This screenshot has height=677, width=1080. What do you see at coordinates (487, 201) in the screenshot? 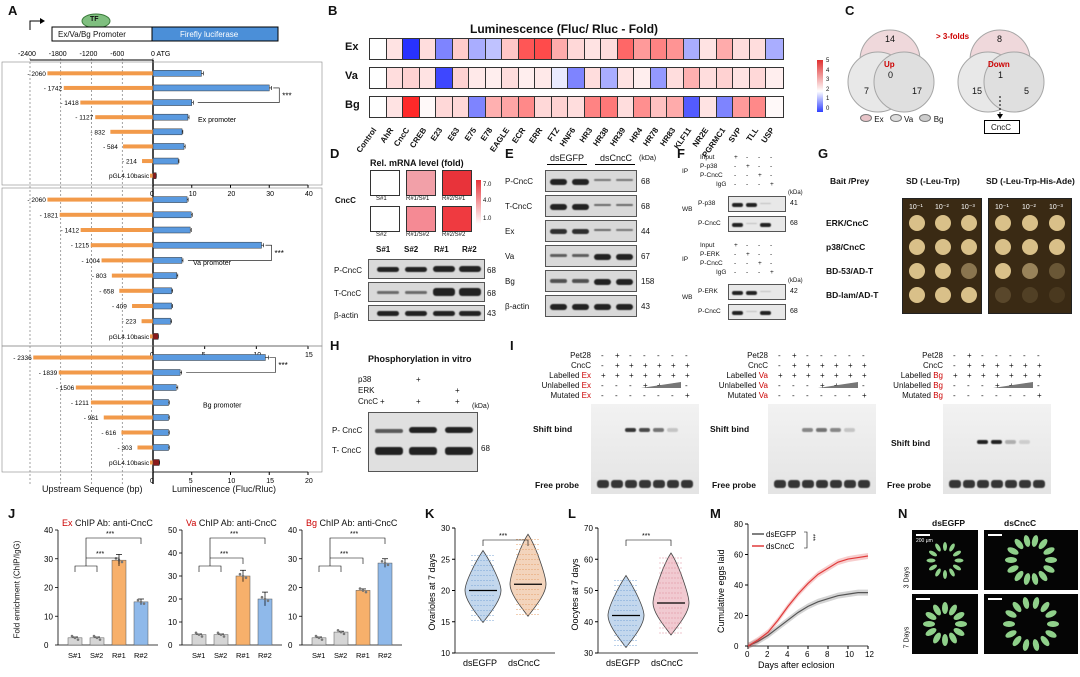
I see `mrna-scale-mid: 4.0` at bounding box center [487, 201].